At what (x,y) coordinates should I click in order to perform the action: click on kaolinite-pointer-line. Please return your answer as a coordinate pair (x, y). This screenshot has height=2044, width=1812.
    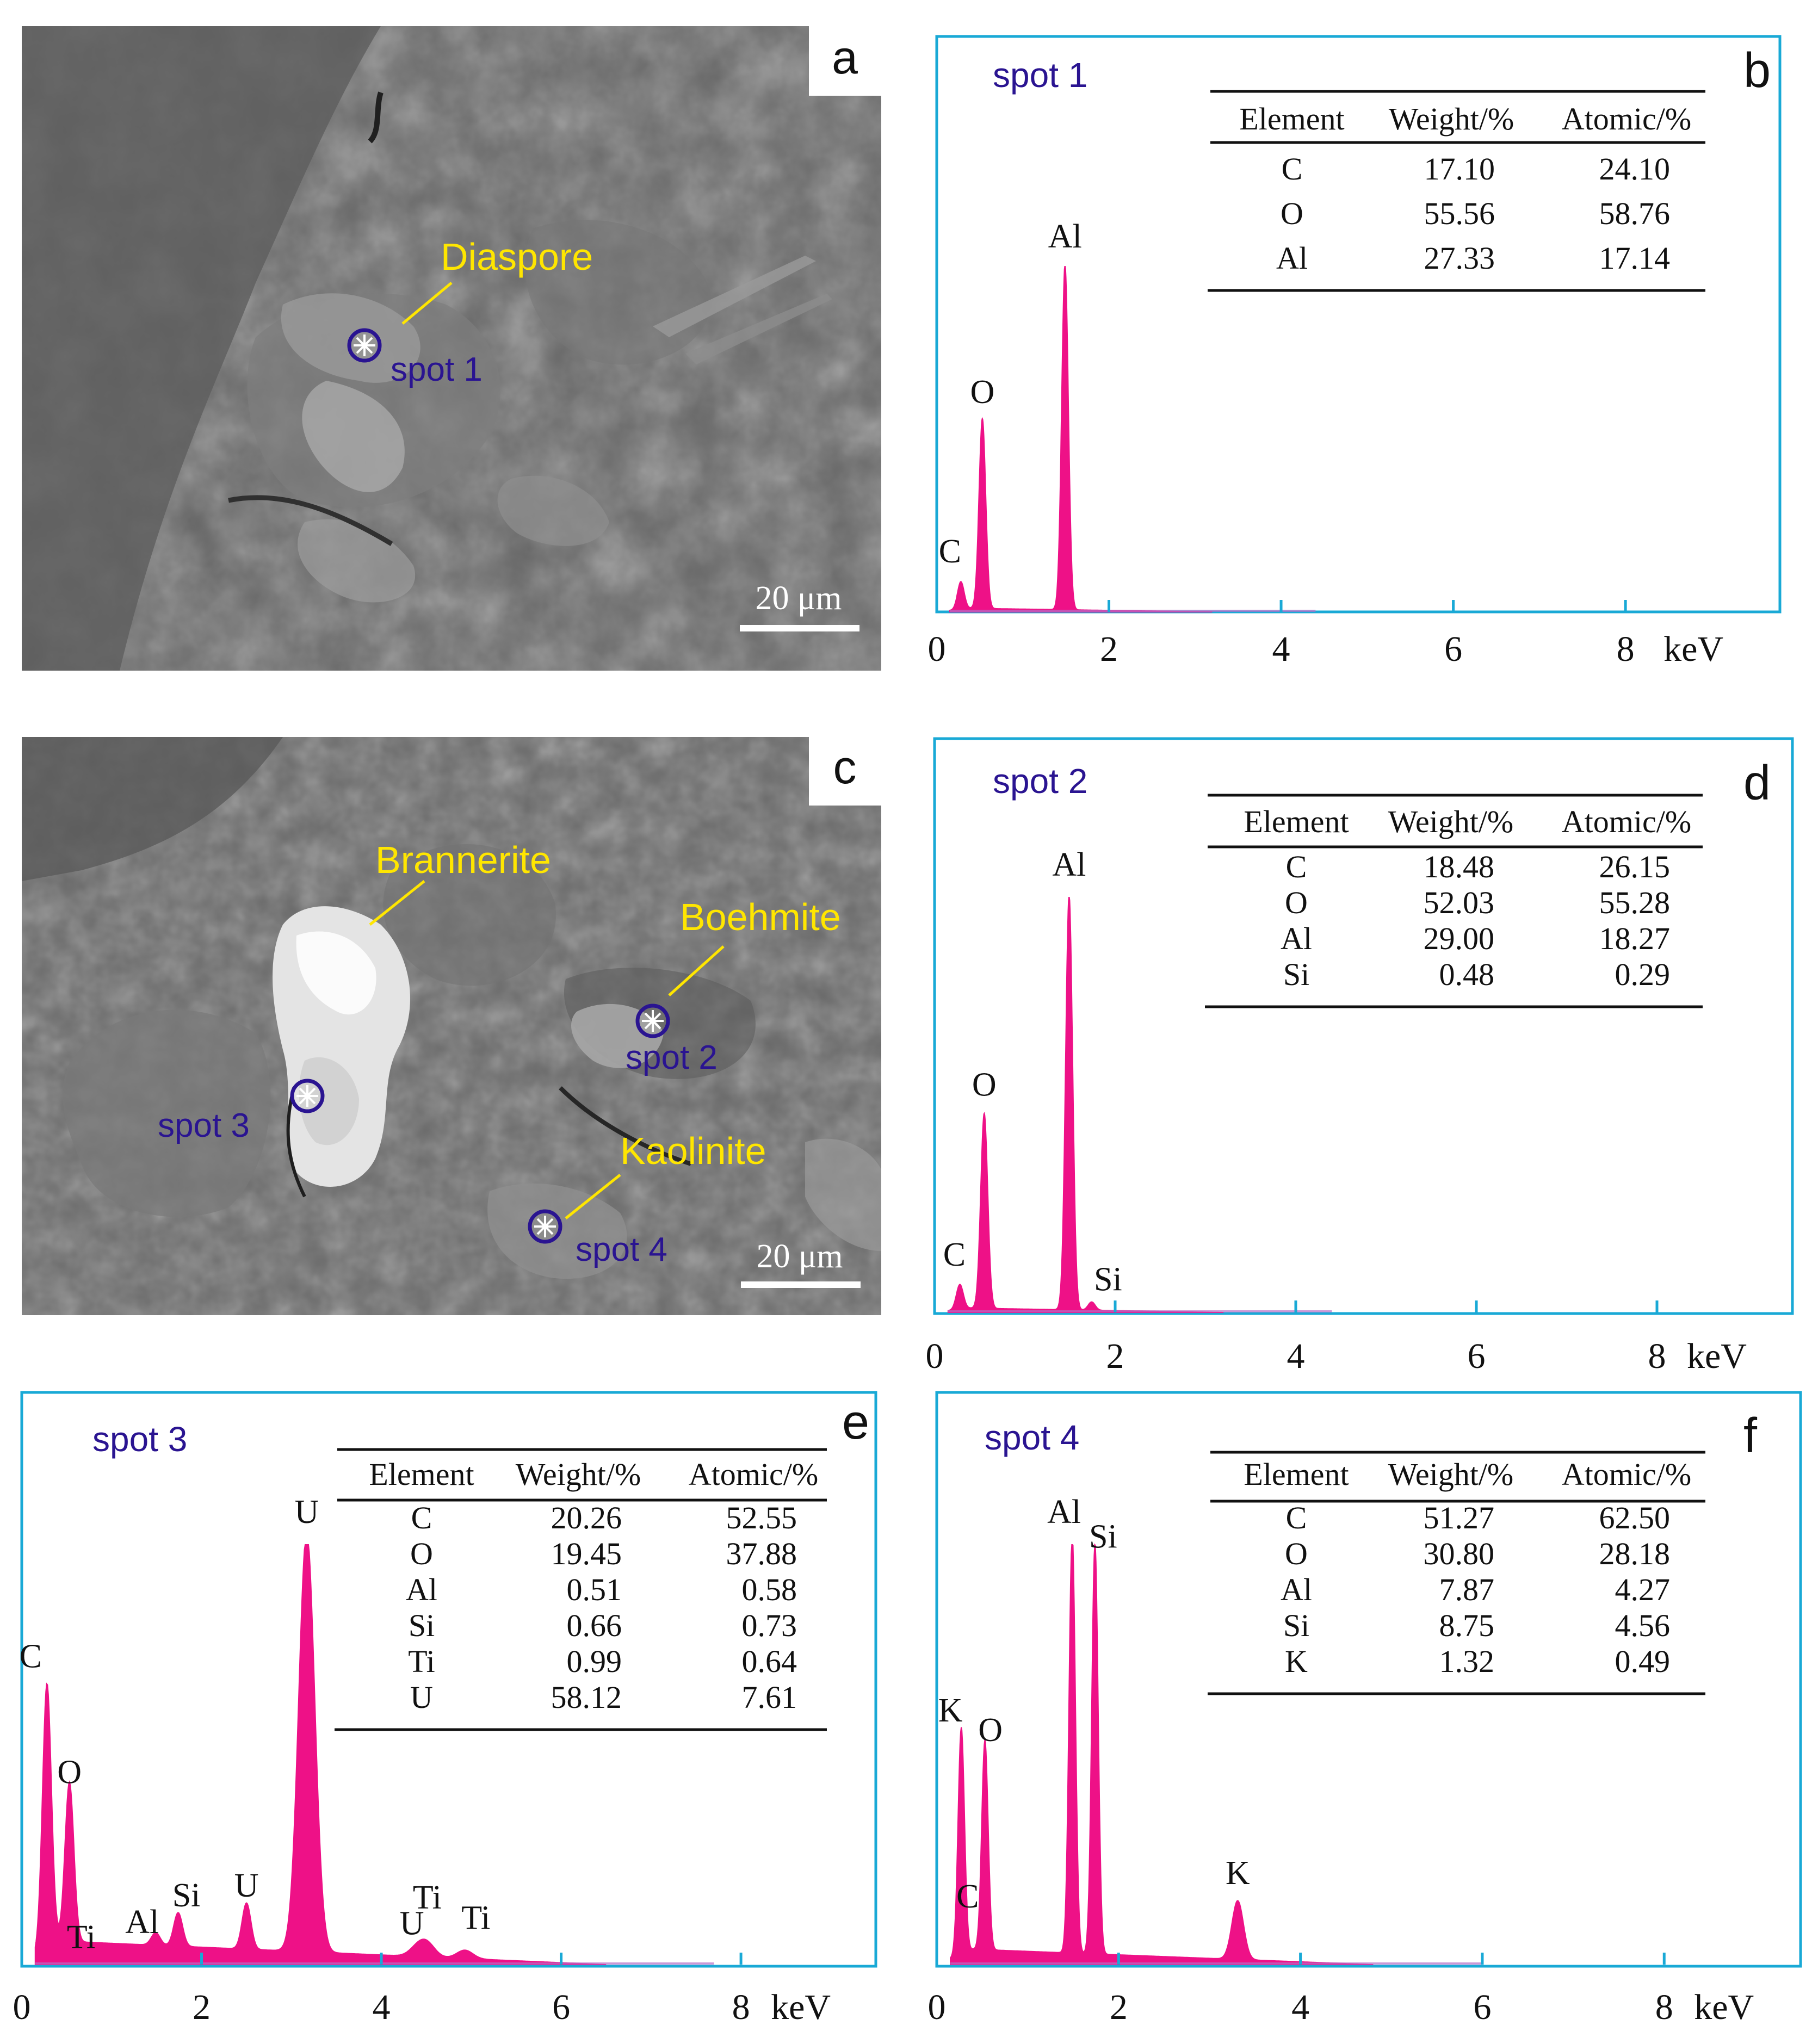
    Looking at the image, I should click on (593, 1196).